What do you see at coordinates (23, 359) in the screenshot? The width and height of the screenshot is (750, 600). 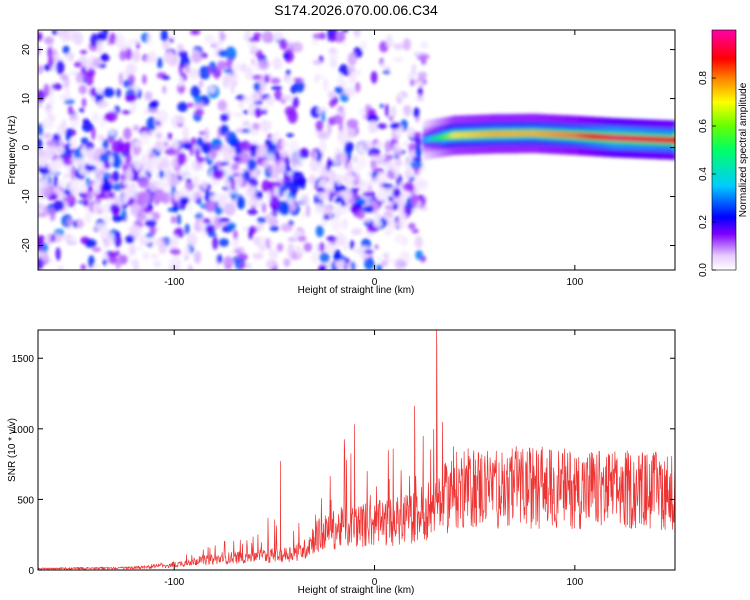 I see `y-tick-label: 1500` at bounding box center [23, 359].